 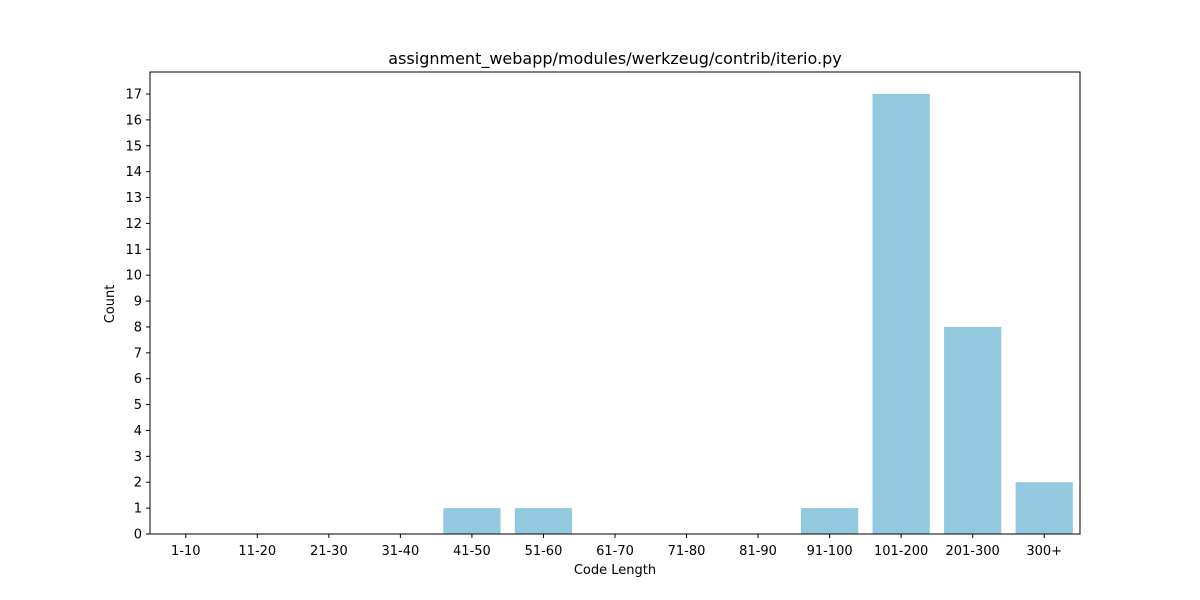 What do you see at coordinates (133, 146) in the screenshot?
I see `y-tick-label: 15` at bounding box center [133, 146].